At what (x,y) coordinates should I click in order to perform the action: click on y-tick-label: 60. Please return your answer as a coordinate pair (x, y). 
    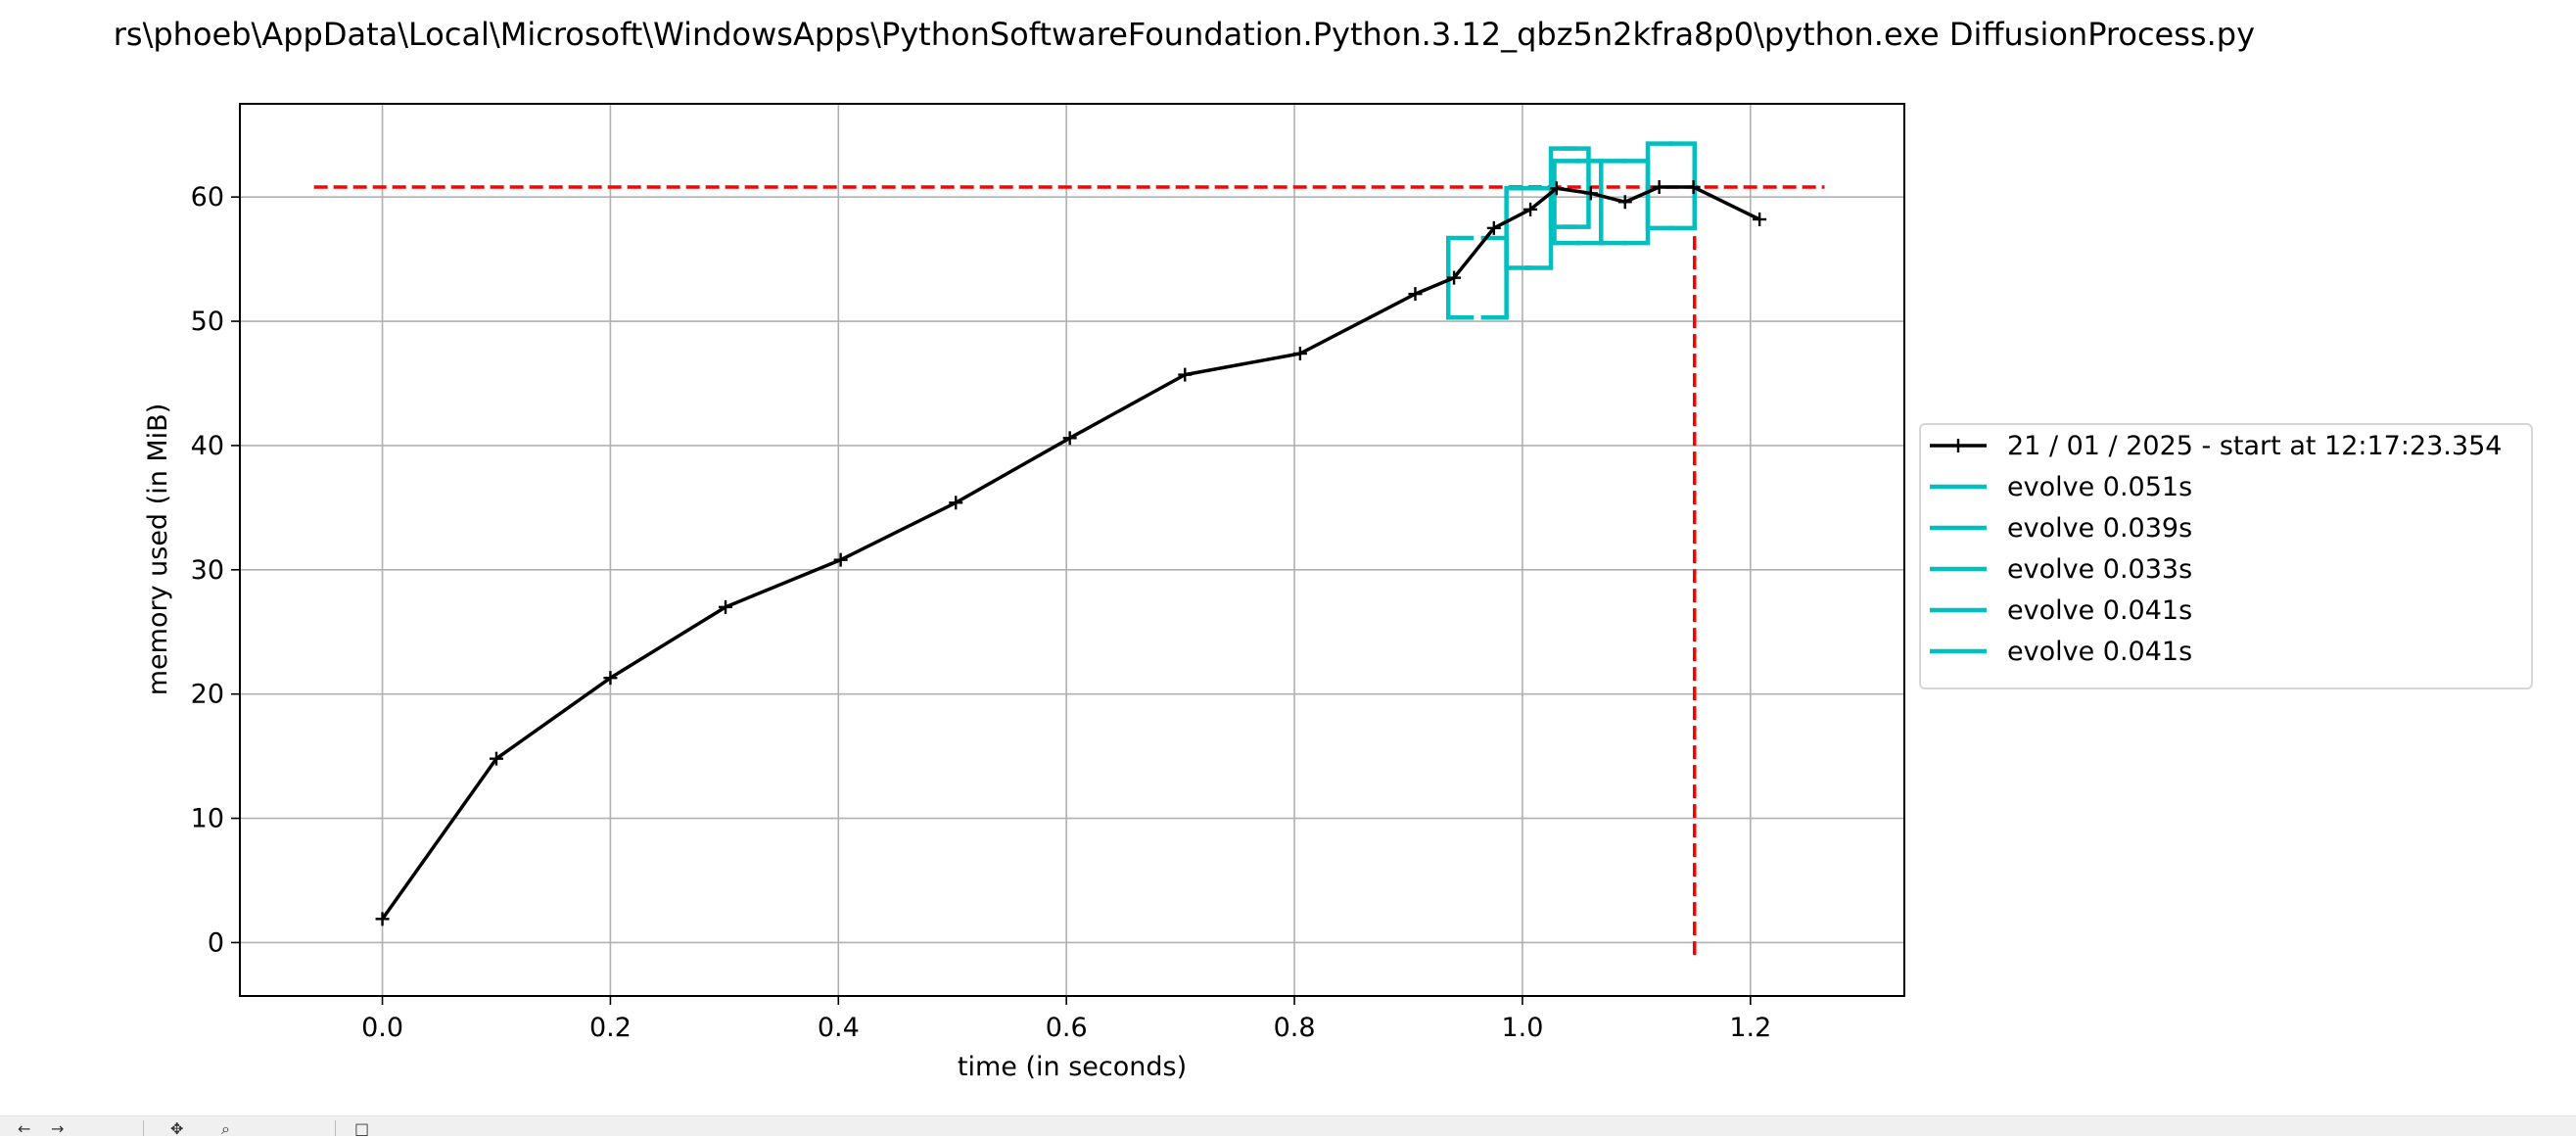
    Looking at the image, I should click on (208, 198).